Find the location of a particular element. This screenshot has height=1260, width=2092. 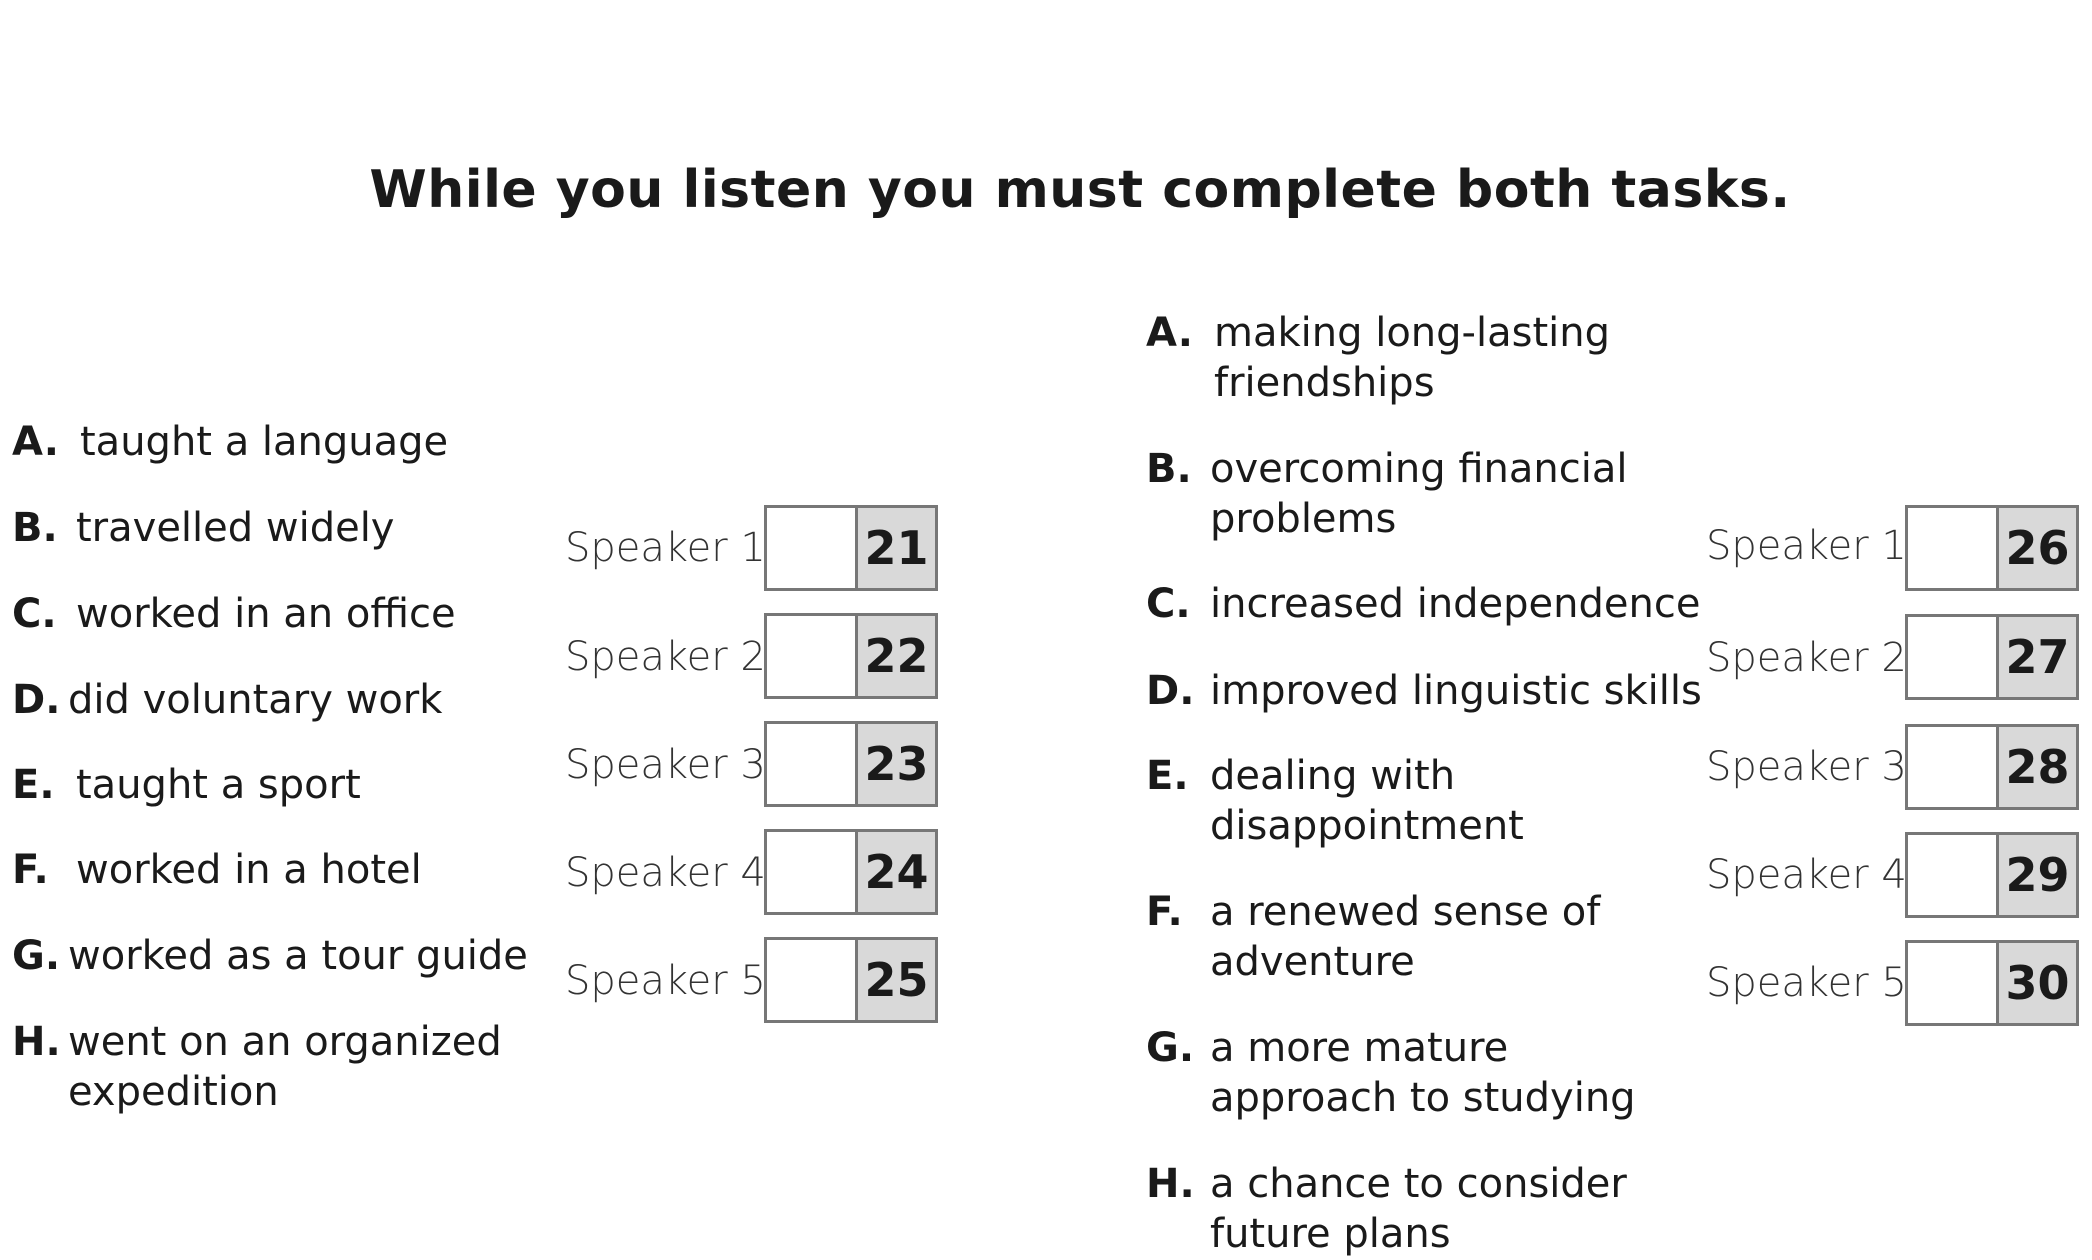

task2-answer-box-28: 28 is located at coordinates (1992, 767).